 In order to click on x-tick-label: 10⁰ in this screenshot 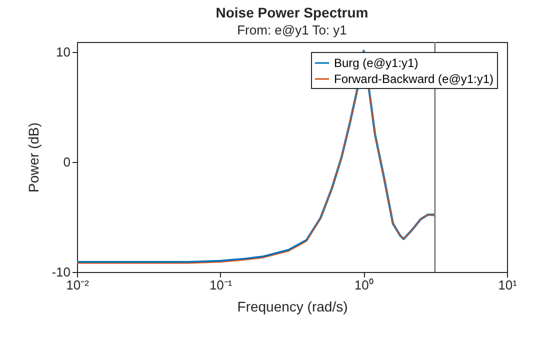, I will do `click(364, 285)`.